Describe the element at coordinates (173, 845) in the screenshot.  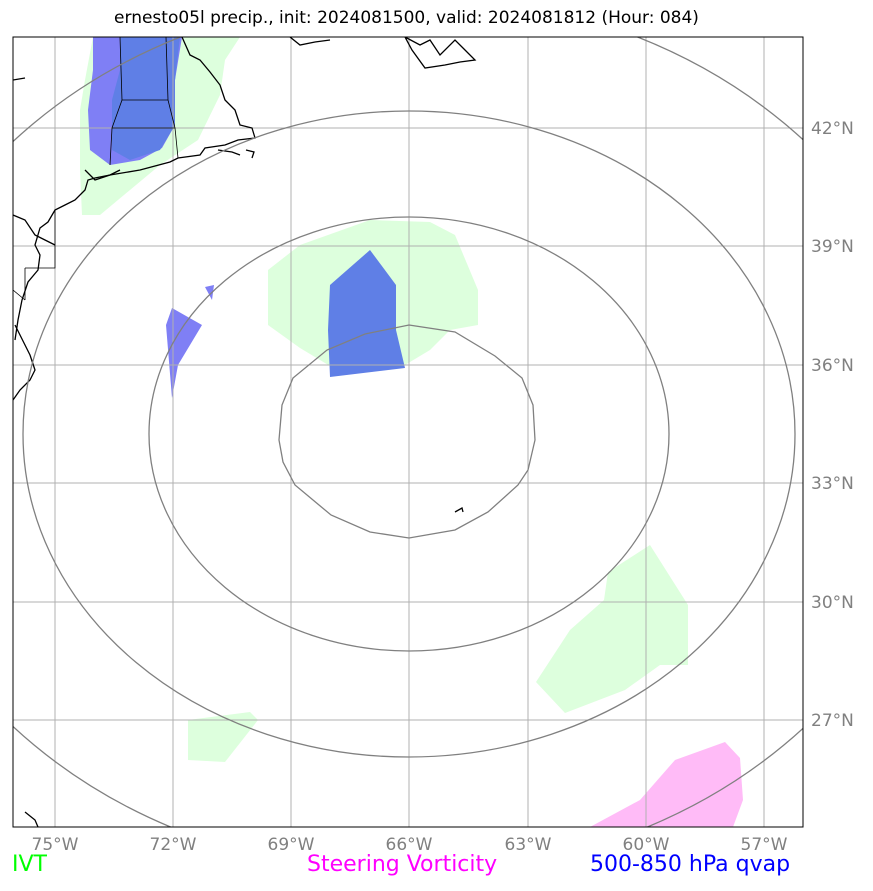
I see `lon-tick-label: 72°W` at that location.